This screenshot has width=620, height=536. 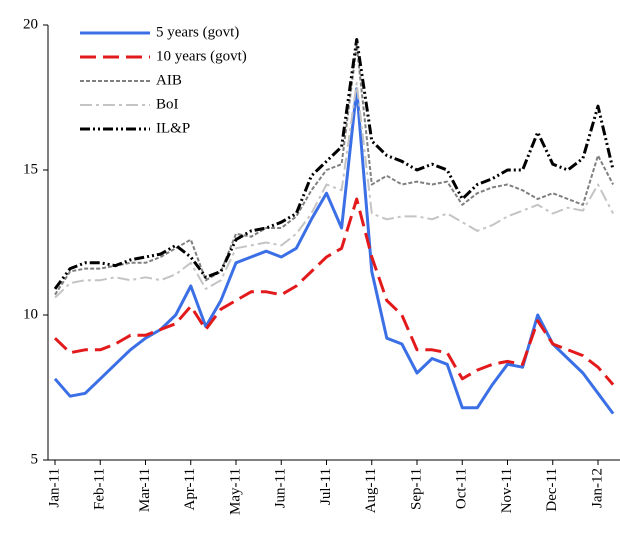 What do you see at coordinates (597, 488) in the screenshot?
I see `x-tick-label: Jan-12` at bounding box center [597, 488].